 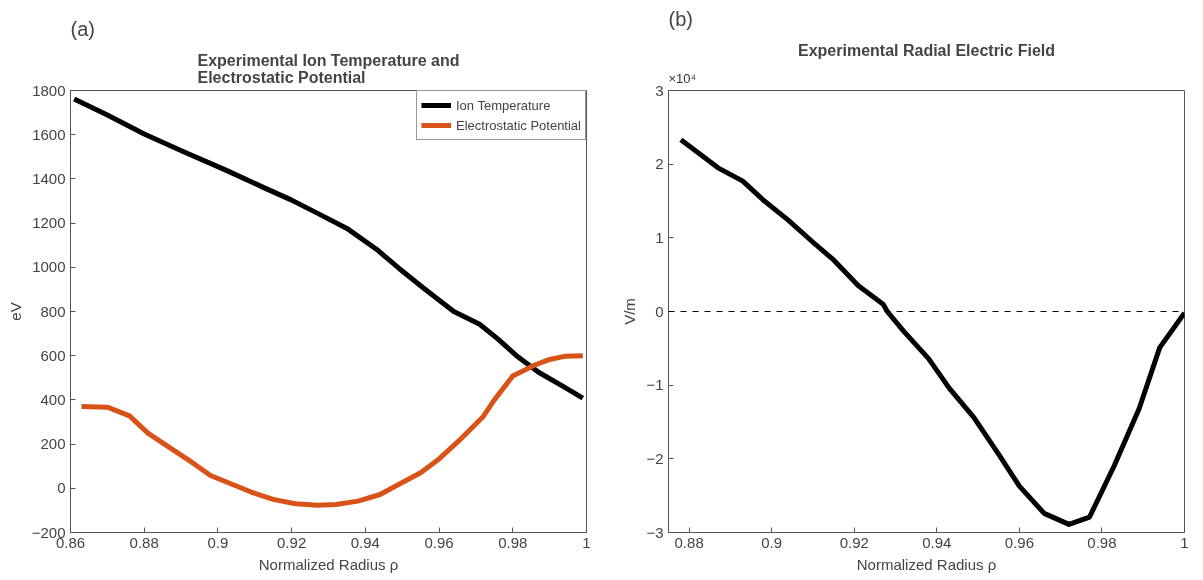 What do you see at coordinates (503, 105) in the screenshot?
I see `legend-label: Ion Temperature` at bounding box center [503, 105].